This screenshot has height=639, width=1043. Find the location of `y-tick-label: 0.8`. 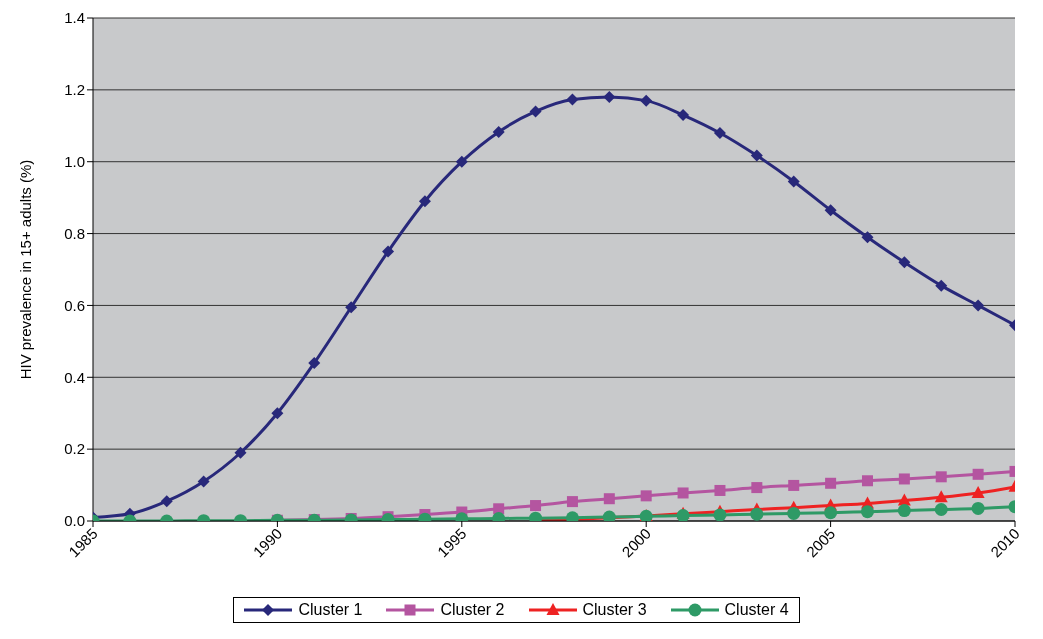

y-tick-label: 0.8 is located at coordinates (74, 233).